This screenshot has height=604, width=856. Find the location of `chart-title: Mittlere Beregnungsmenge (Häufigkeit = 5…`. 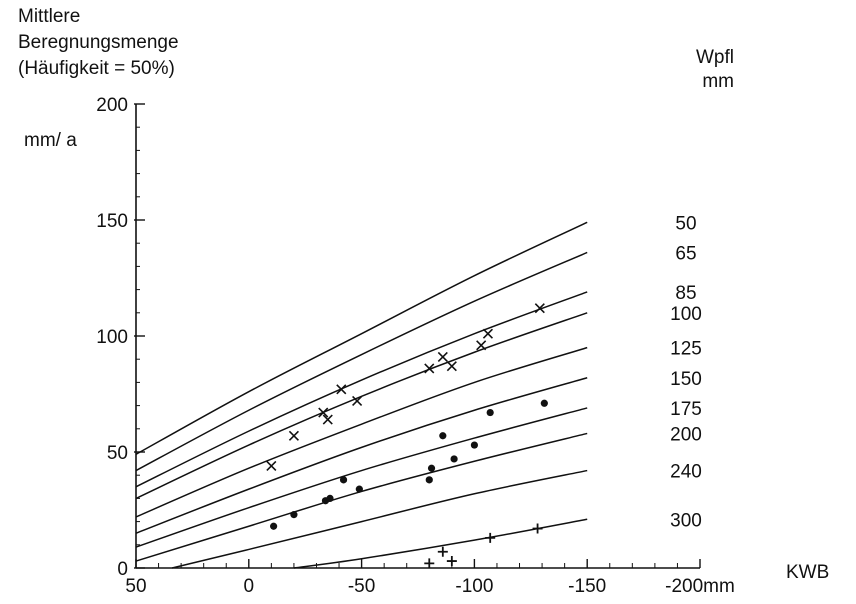

chart-title: Mittlere Beregnungsmenge (Häufigkeit = 5… is located at coordinates (98, 43).